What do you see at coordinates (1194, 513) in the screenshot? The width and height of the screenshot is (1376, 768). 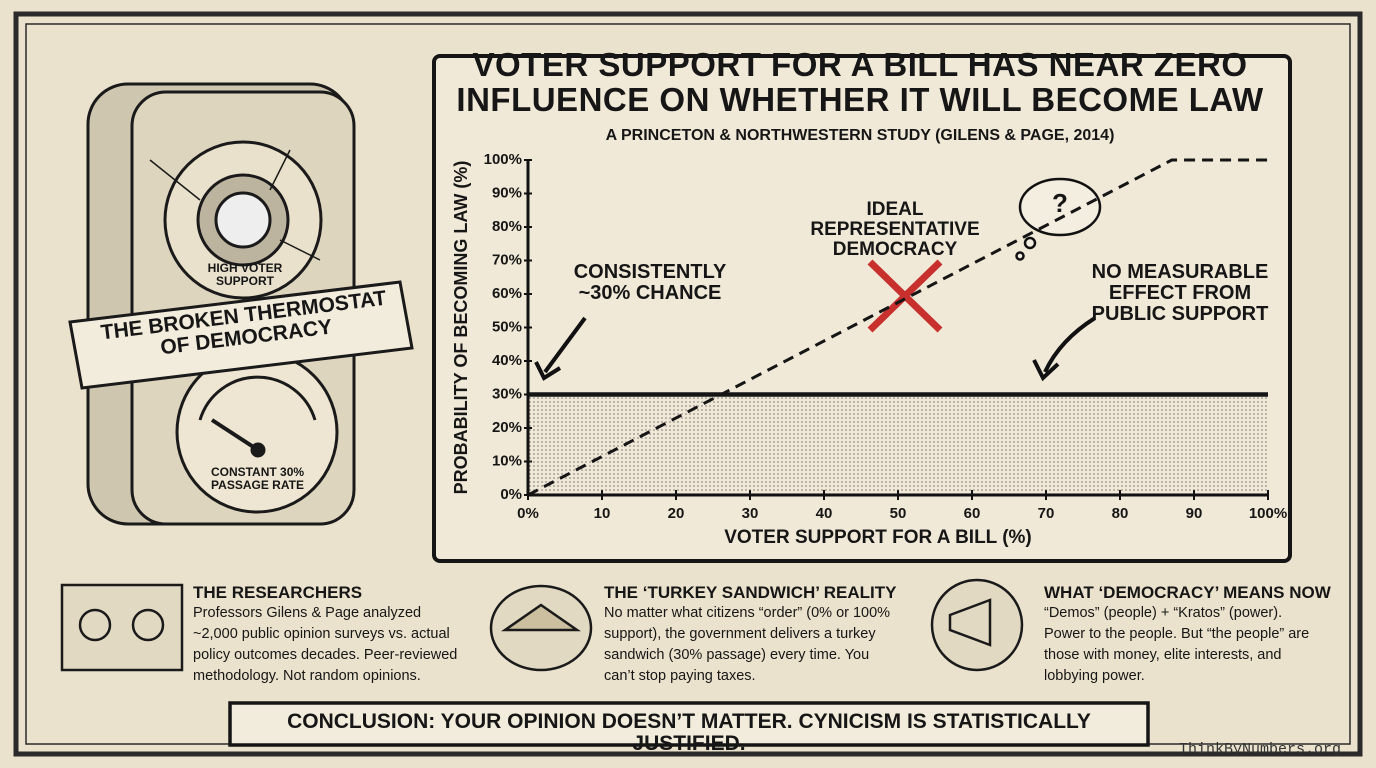 I see `x-tick-label: 90` at bounding box center [1194, 513].